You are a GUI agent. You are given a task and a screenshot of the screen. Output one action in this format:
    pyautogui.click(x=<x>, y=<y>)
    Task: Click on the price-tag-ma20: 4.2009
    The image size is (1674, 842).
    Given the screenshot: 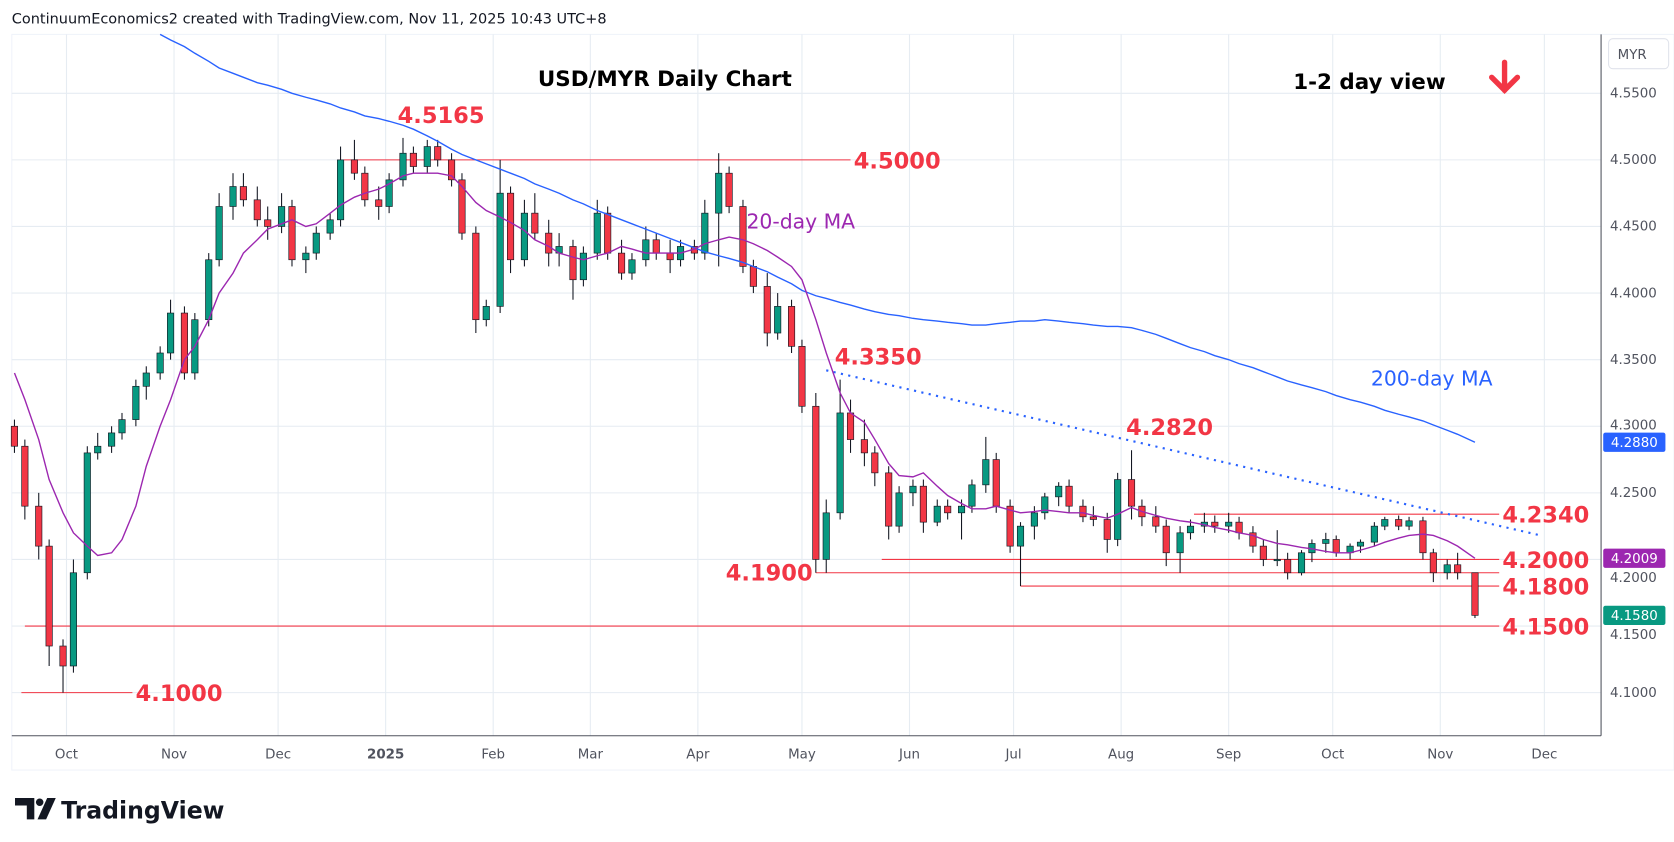 What is the action you would take?
    pyautogui.click(x=1634, y=558)
    